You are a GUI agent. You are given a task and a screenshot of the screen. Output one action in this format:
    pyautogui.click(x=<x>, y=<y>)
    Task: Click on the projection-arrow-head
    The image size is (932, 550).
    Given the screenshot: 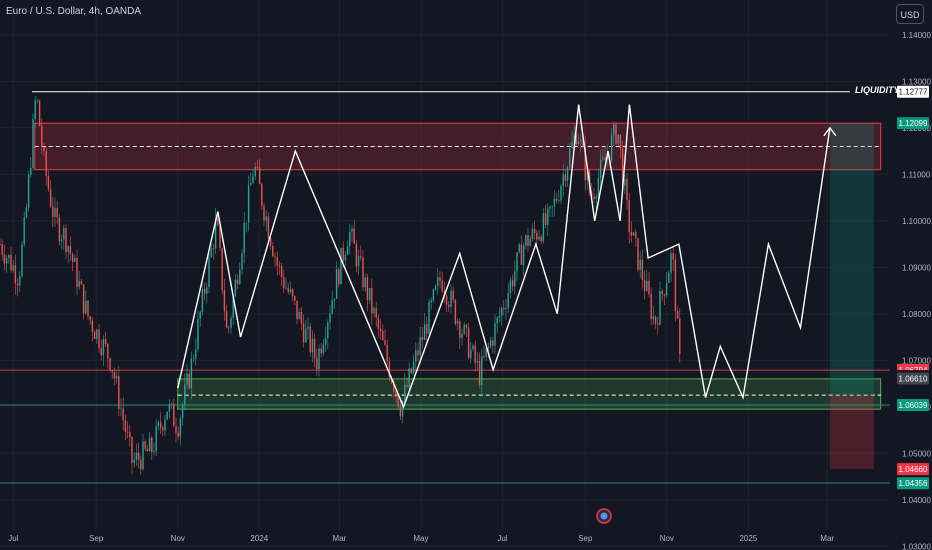 What is the action you would take?
    pyautogui.click(x=830, y=131)
    